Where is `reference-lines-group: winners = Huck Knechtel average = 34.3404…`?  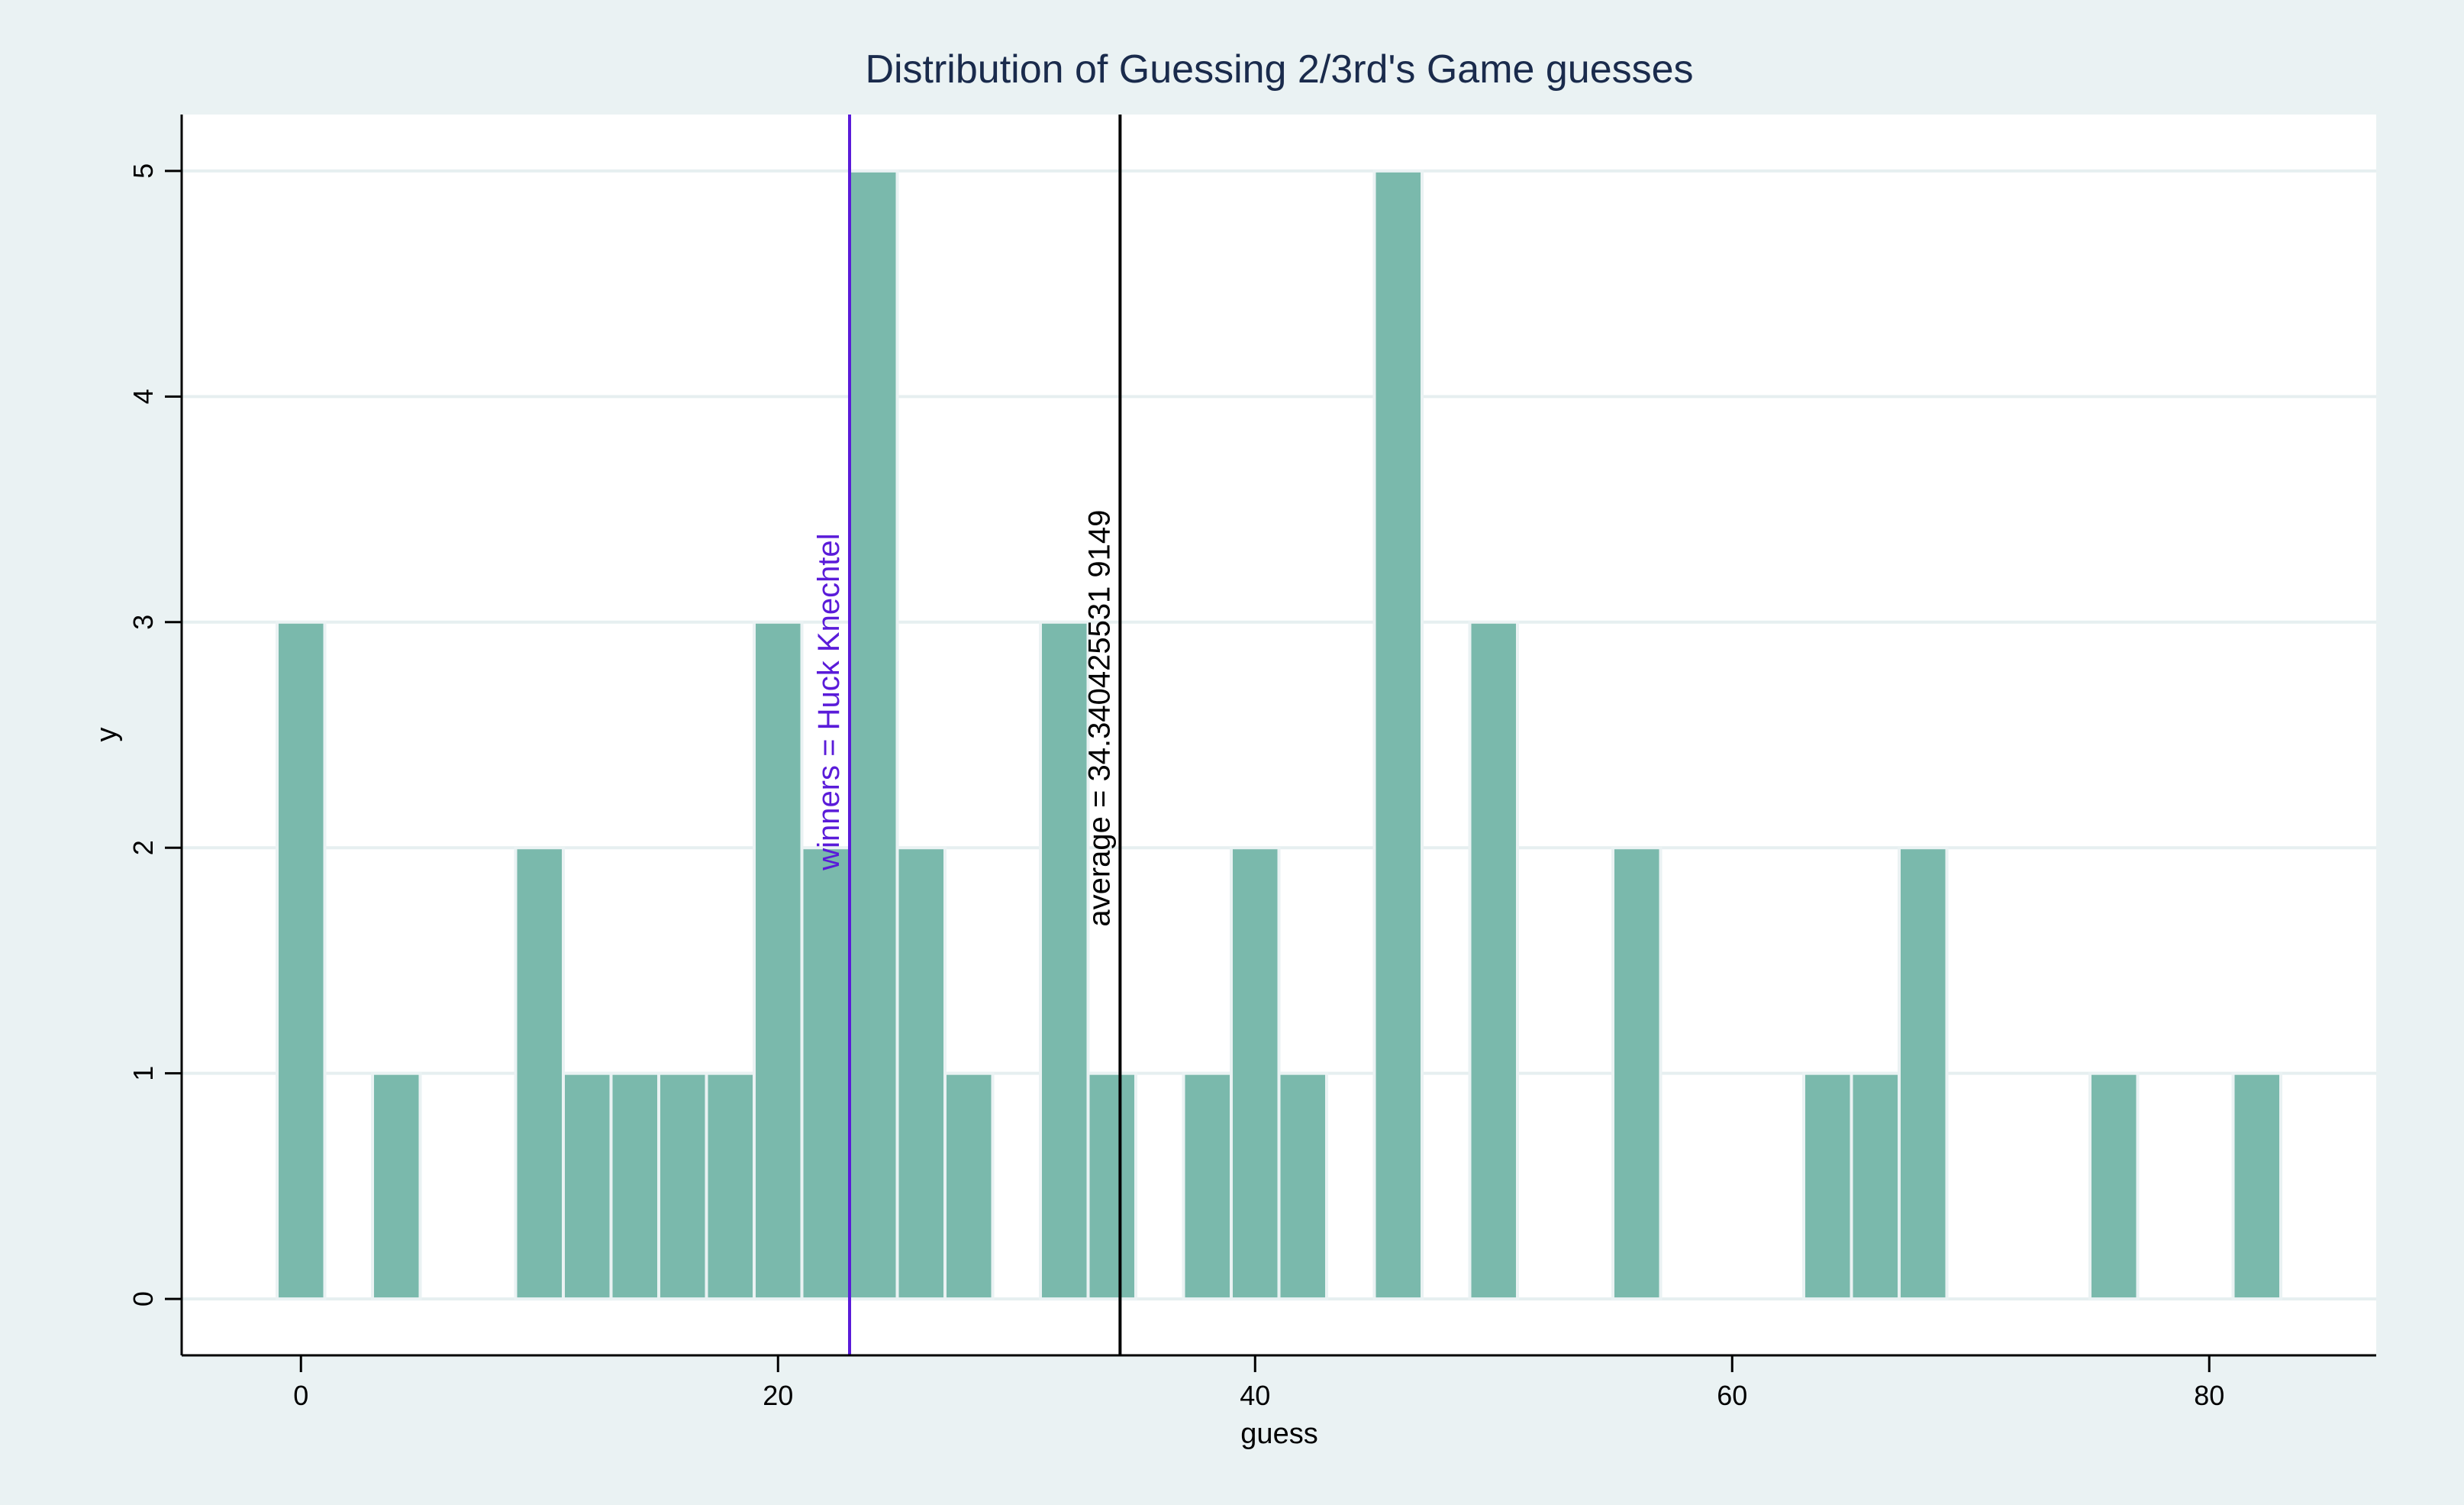 reference-lines-group: winners = Huck Knechtel average = 34.3404… is located at coordinates (967, 735).